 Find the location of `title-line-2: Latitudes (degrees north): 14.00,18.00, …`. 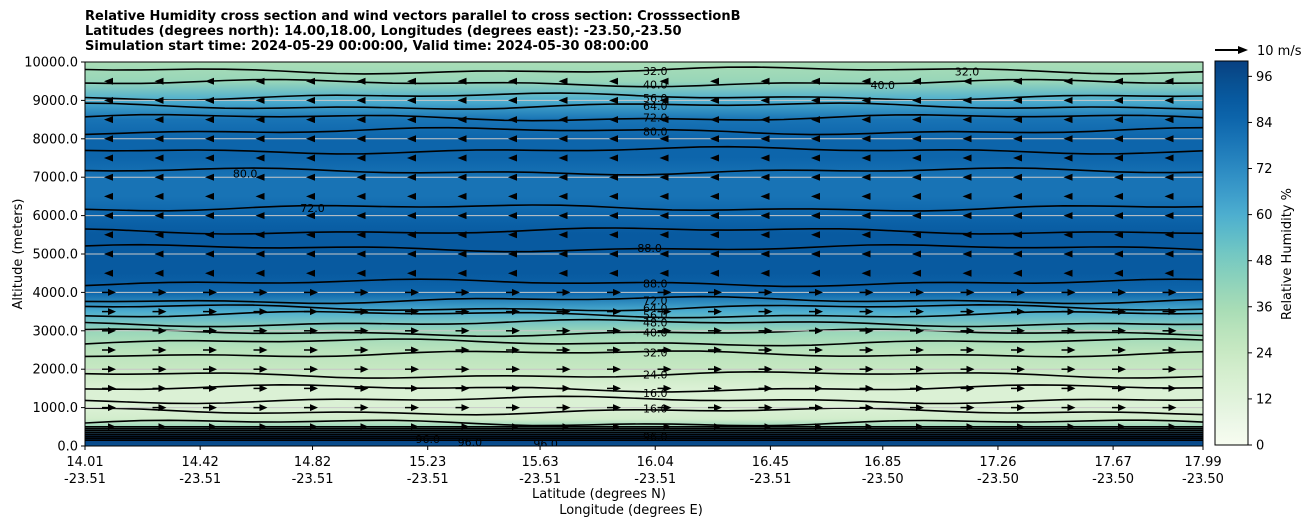

title-line-2: Latitudes (degrees north): 14.00,18.00, … is located at coordinates (383, 31).